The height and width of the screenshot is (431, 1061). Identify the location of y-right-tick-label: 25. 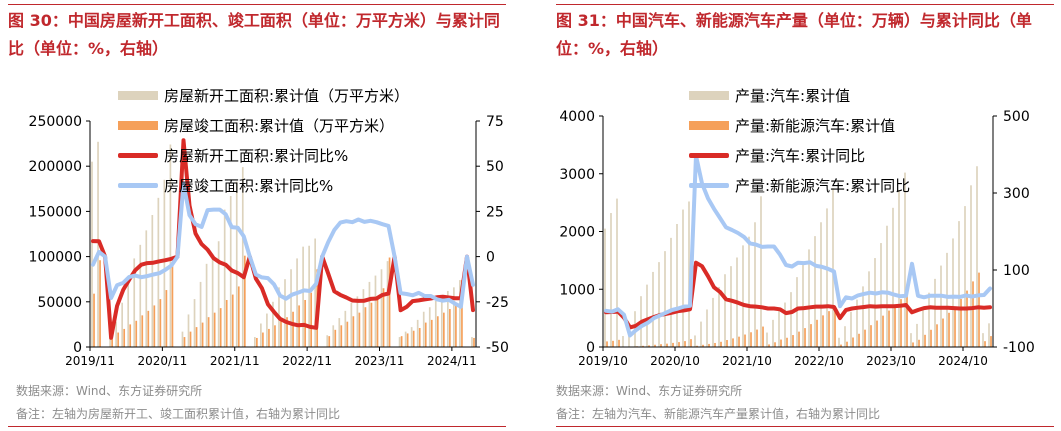
(495, 212).